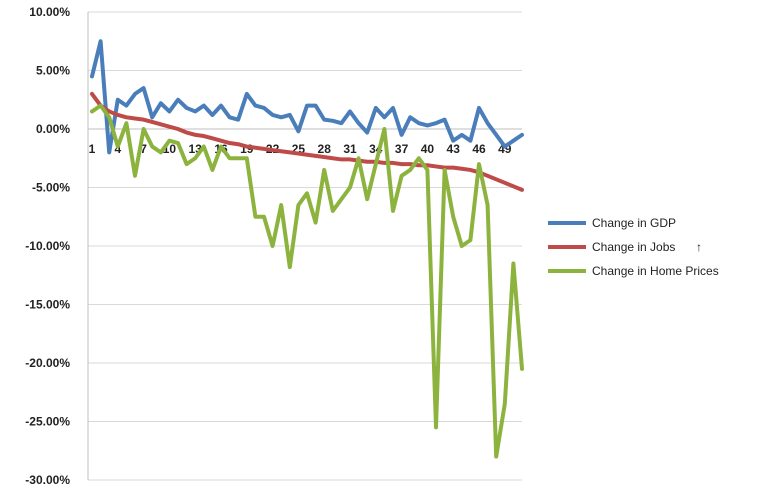 This screenshot has width=770, height=489. What do you see at coordinates (454, 149) in the screenshot?
I see `x-tick-label: 43` at bounding box center [454, 149].